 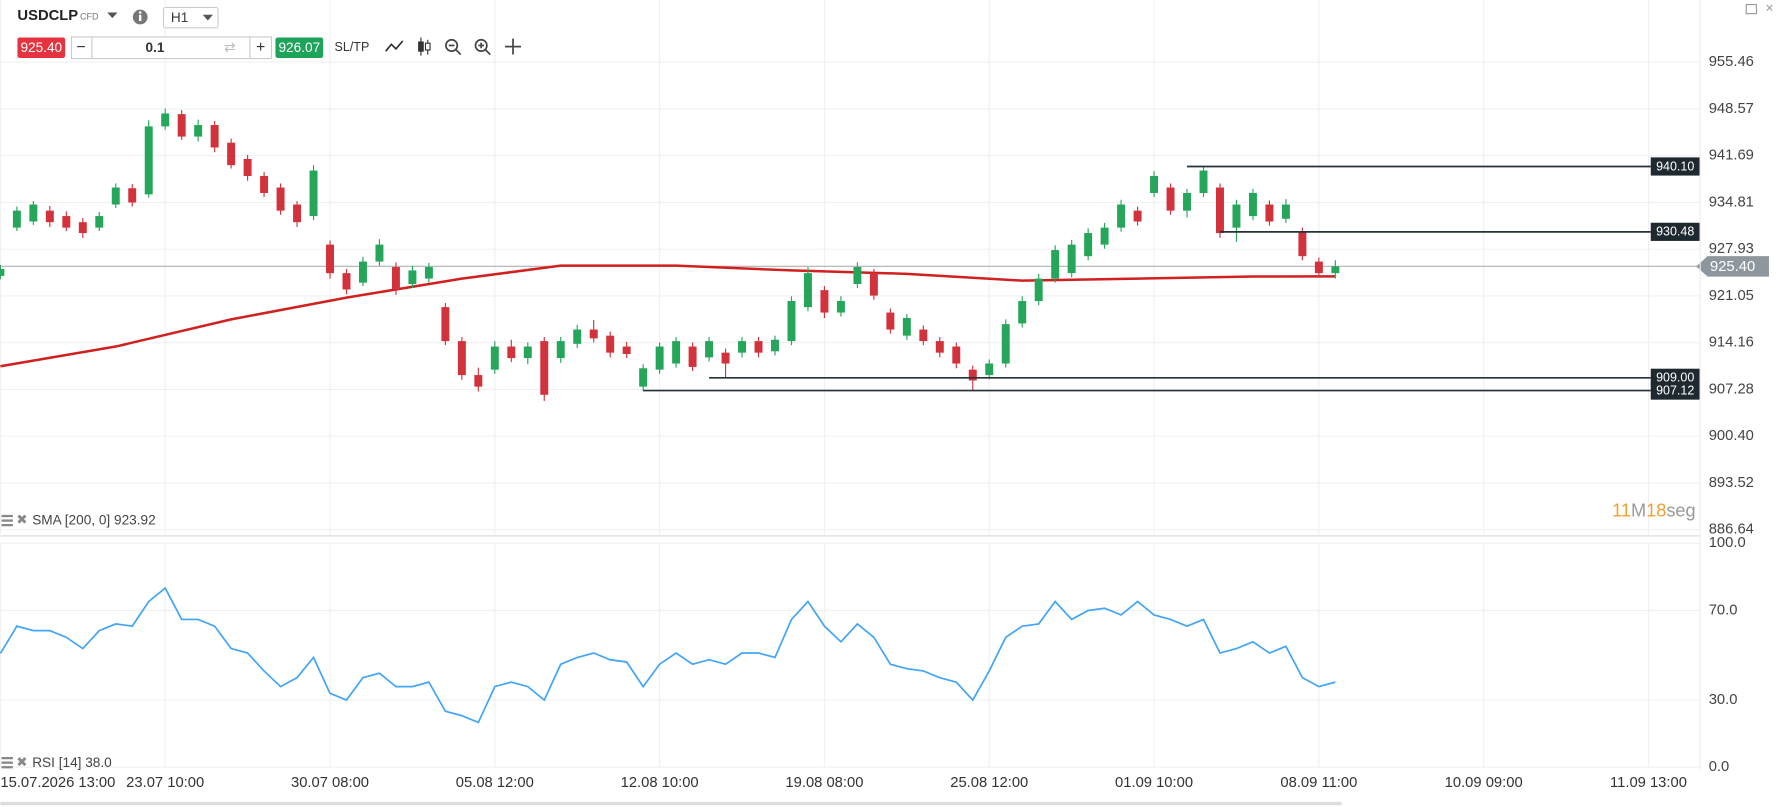 What do you see at coordinates (1723, 610) in the screenshot?
I see `y-tick-label: 70.0` at bounding box center [1723, 610].